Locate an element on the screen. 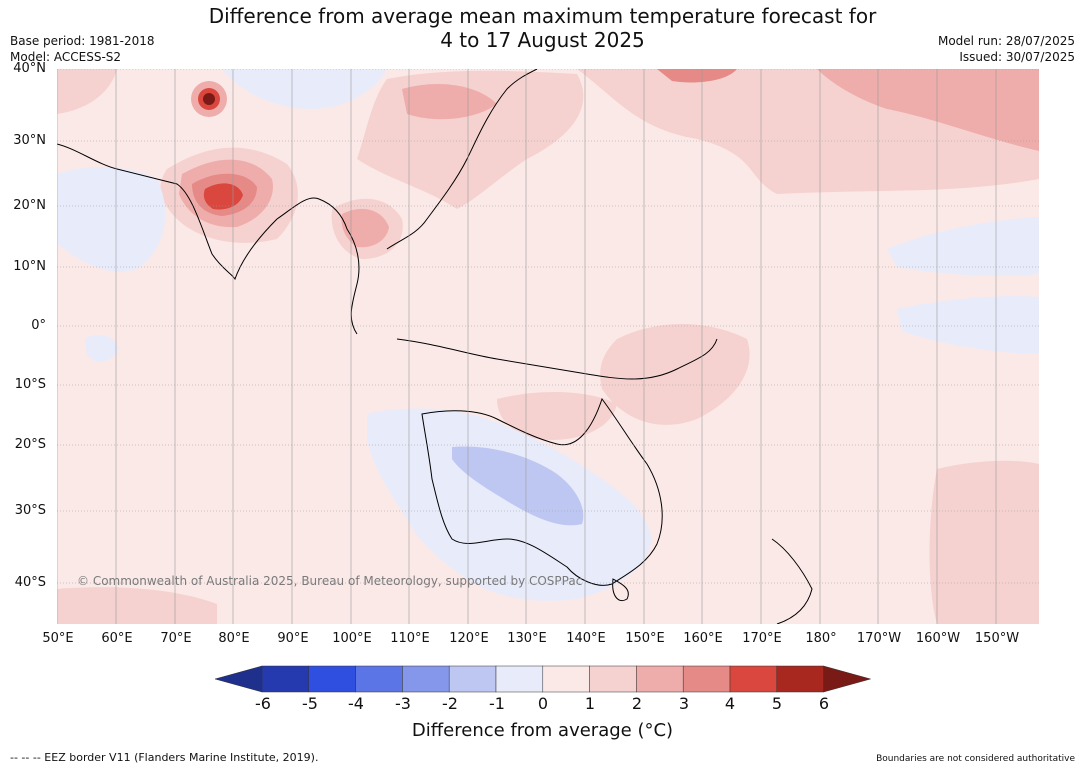  lat-label-20s: 20°S is located at coordinates (30, 444).